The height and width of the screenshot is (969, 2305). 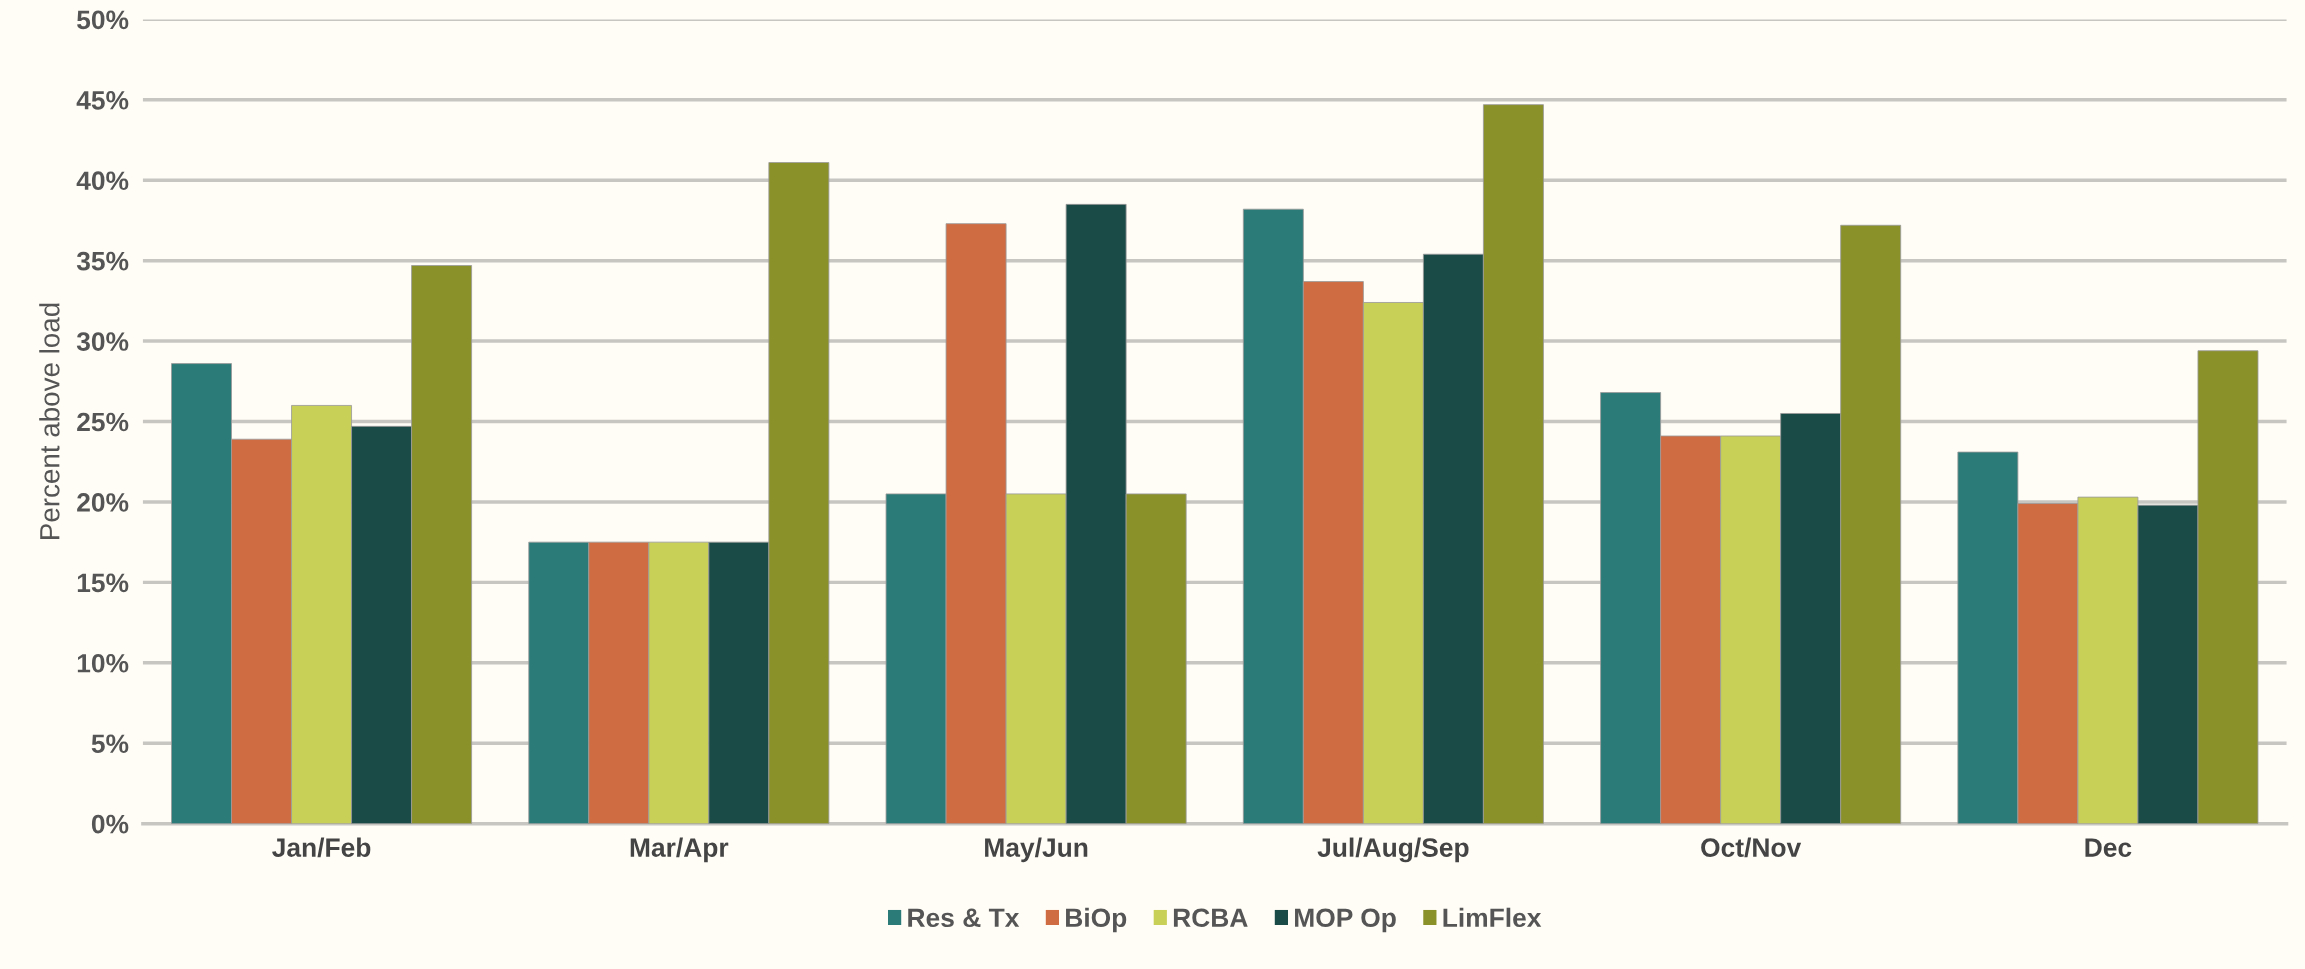 I want to click on y-tick-label: 10%, so click(x=103, y=663).